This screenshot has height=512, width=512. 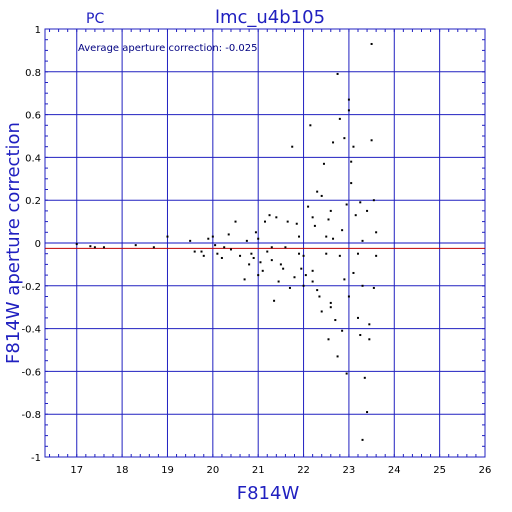 I want to click on y-tick-label: -0.2, so click(x=31, y=287).